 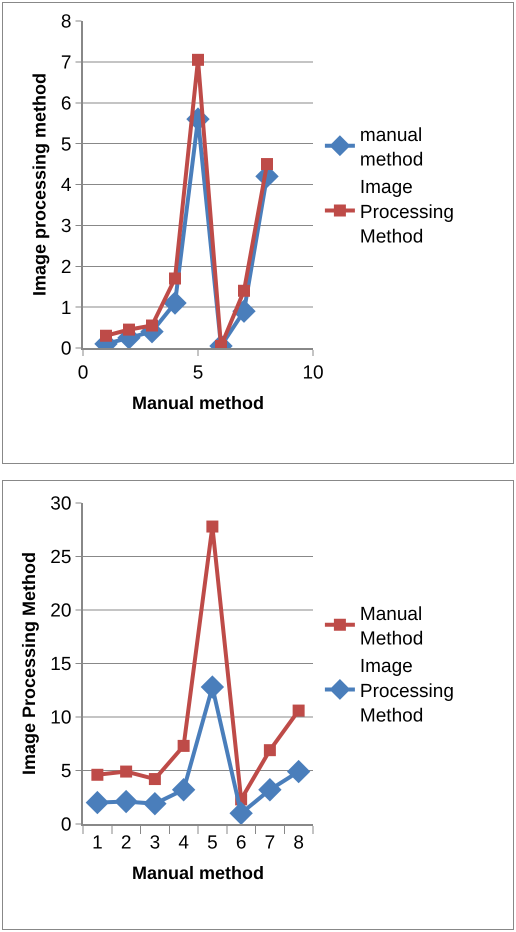 What do you see at coordinates (313, 373) in the screenshot?
I see `x-tick-label: 10` at bounding box center [313, 373].